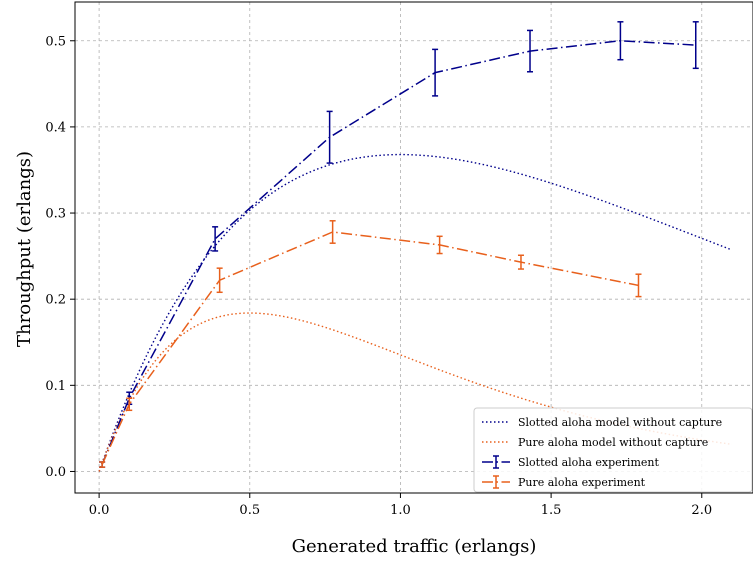  What do you see at coordinates (414, 546) in the screenshot?
I see `x-axis-title: Generated traffic (erlangs)` at bounding box center [414, 546].